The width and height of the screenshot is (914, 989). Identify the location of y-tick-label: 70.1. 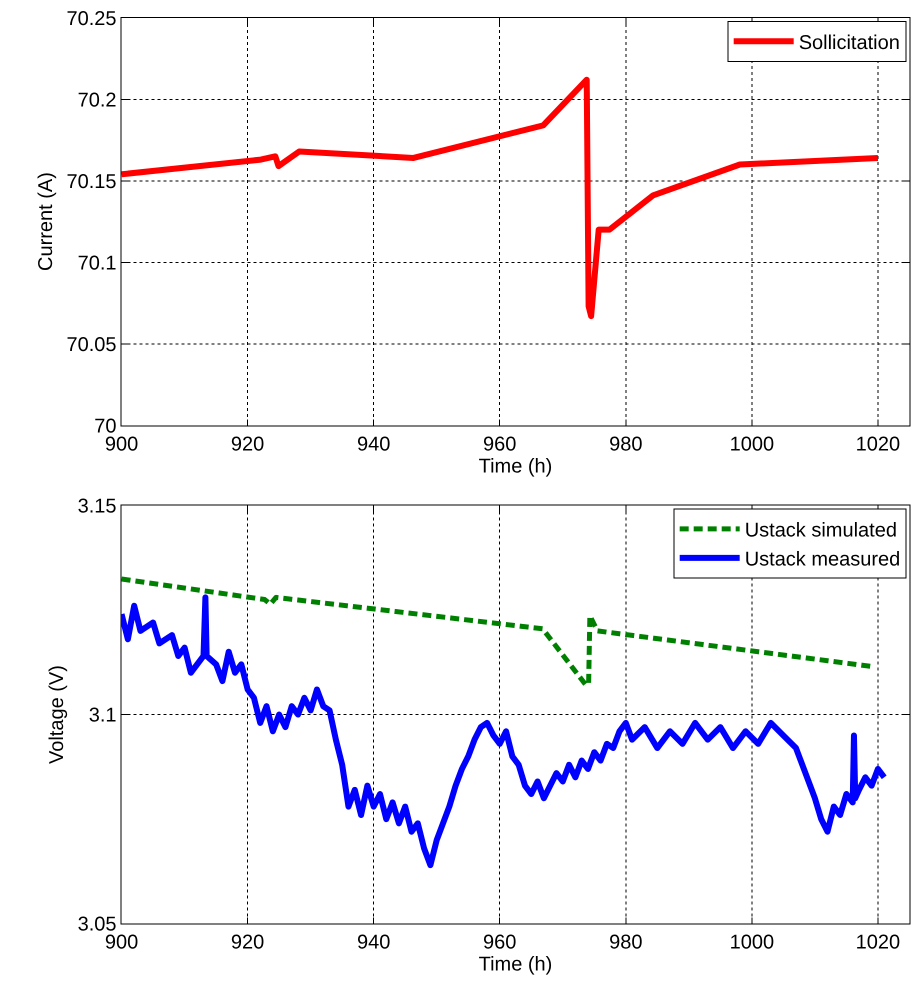
(97, 263).